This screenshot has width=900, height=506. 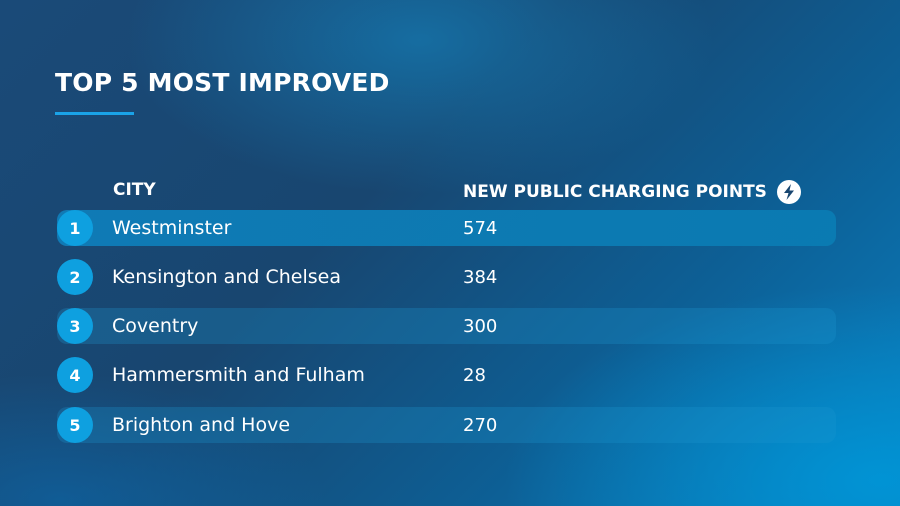 I want to click on table-row: 3 Coventry 300, so click(x=446, y=326).